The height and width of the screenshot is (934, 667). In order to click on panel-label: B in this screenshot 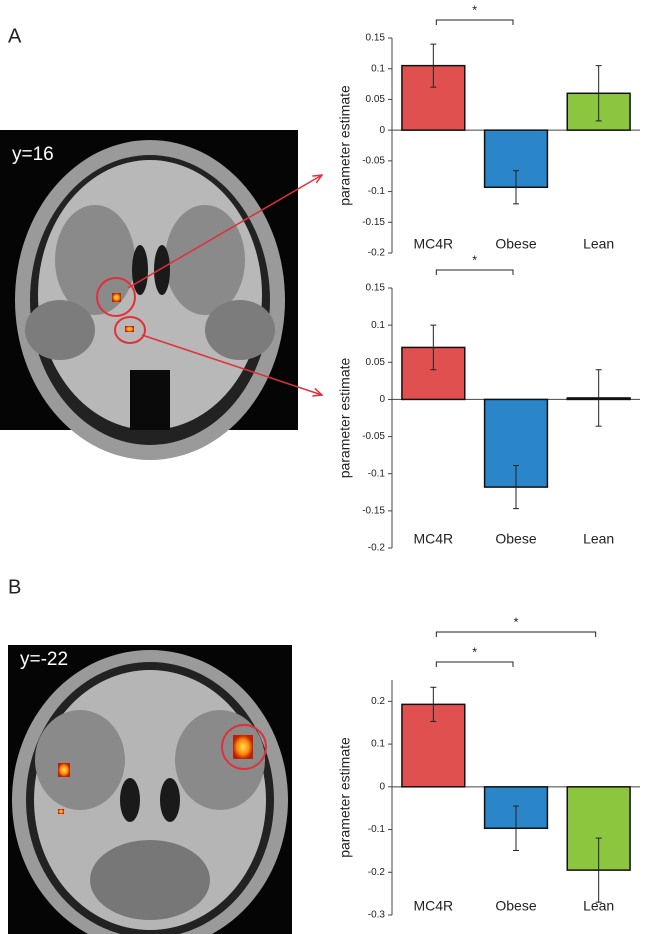, I will do `click(14, 587)`.